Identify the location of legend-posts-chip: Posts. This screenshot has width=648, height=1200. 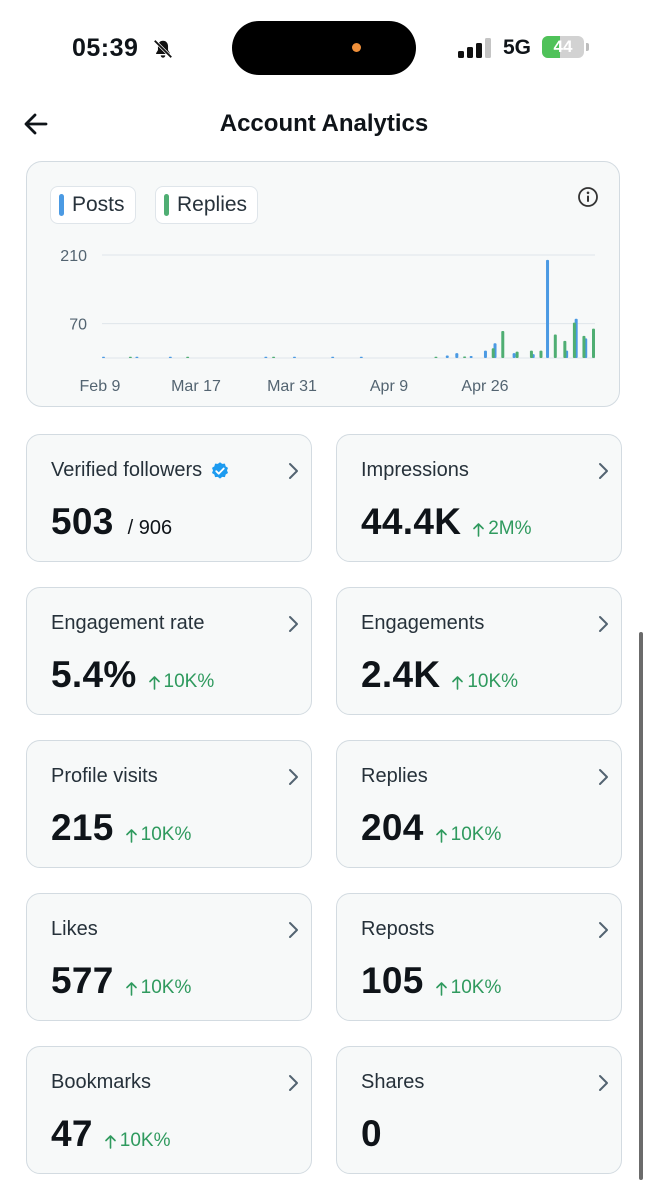
(93, 205).